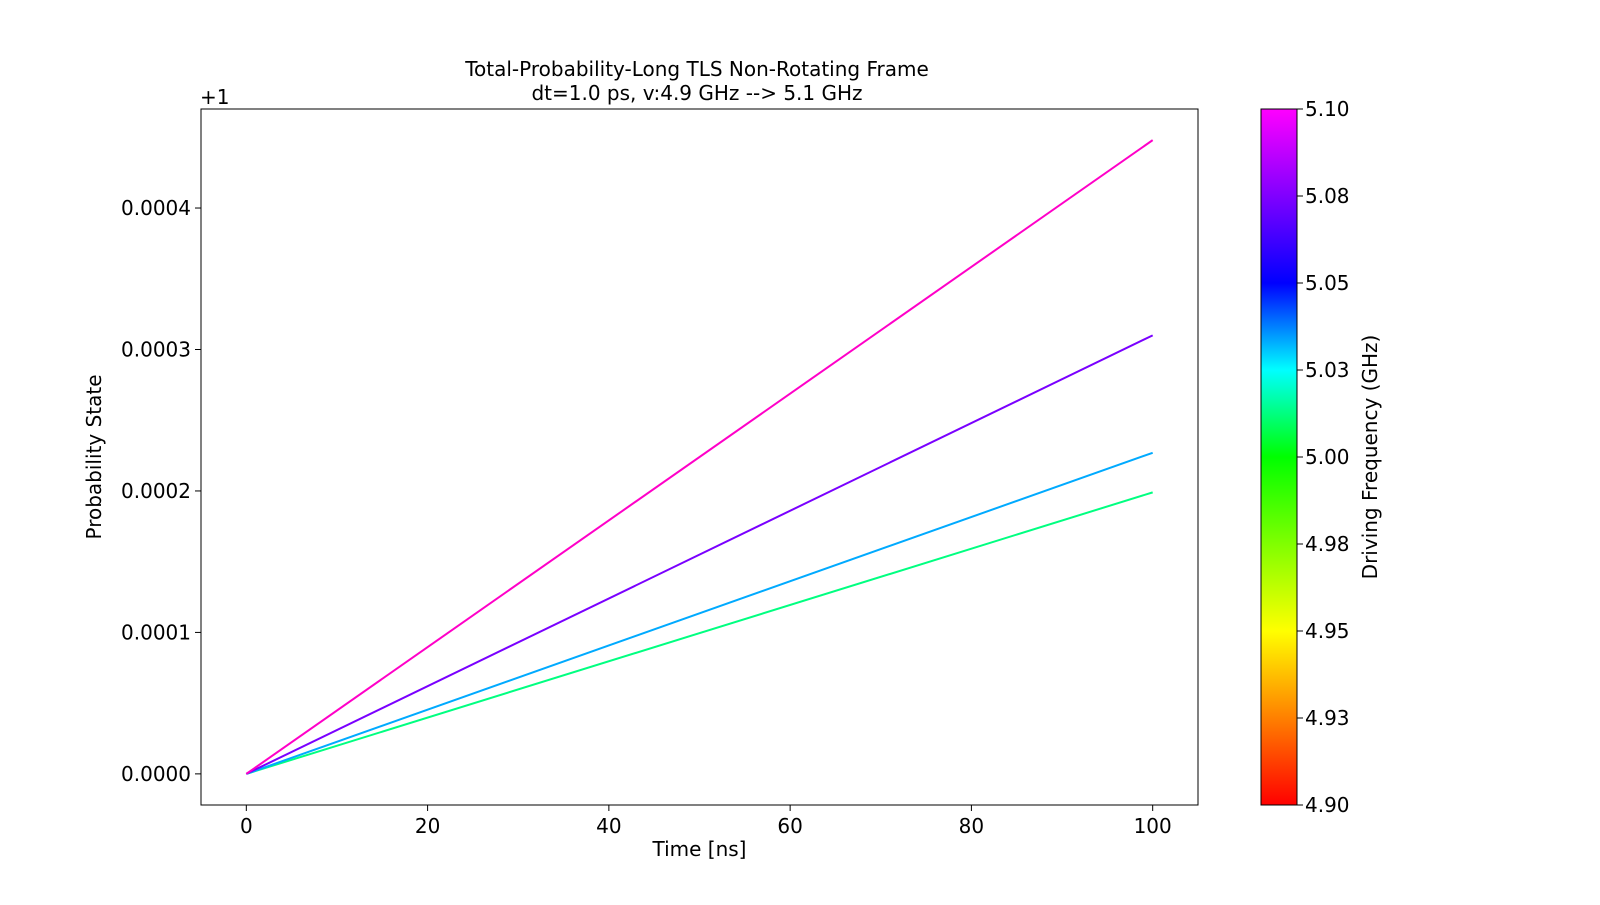  I want to click on colorbar-tick-label: 4.90, so click(1327, 805).